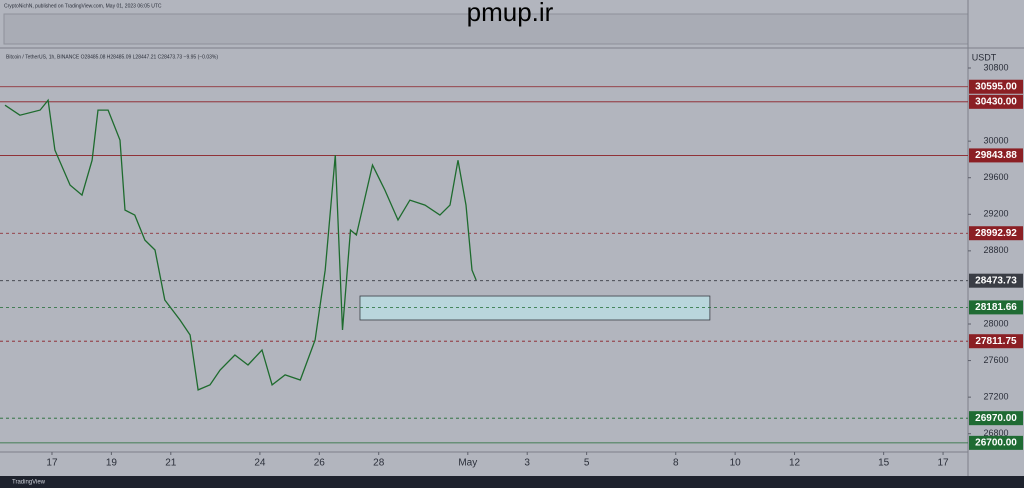 The height and width of the screenshot is (488, 1024). What do you see at coordinates (995, 141) in the screenshot?
I see `y-tick-label: 30000` at bounding box center [995, 141].